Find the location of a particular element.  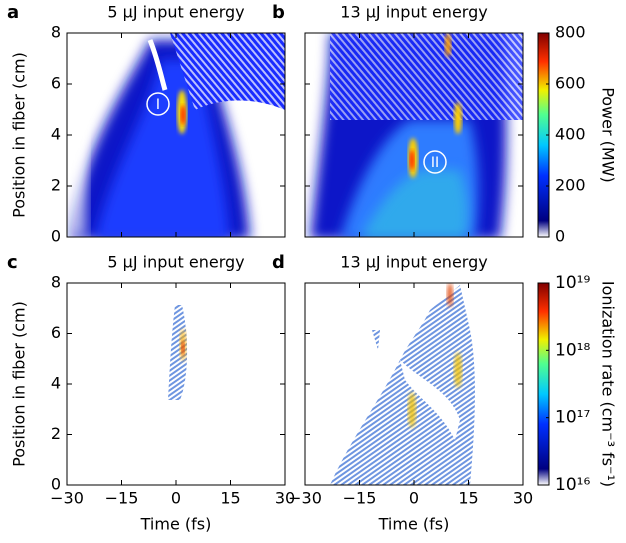

panel-letter: c is located at coordinates (12, 262).